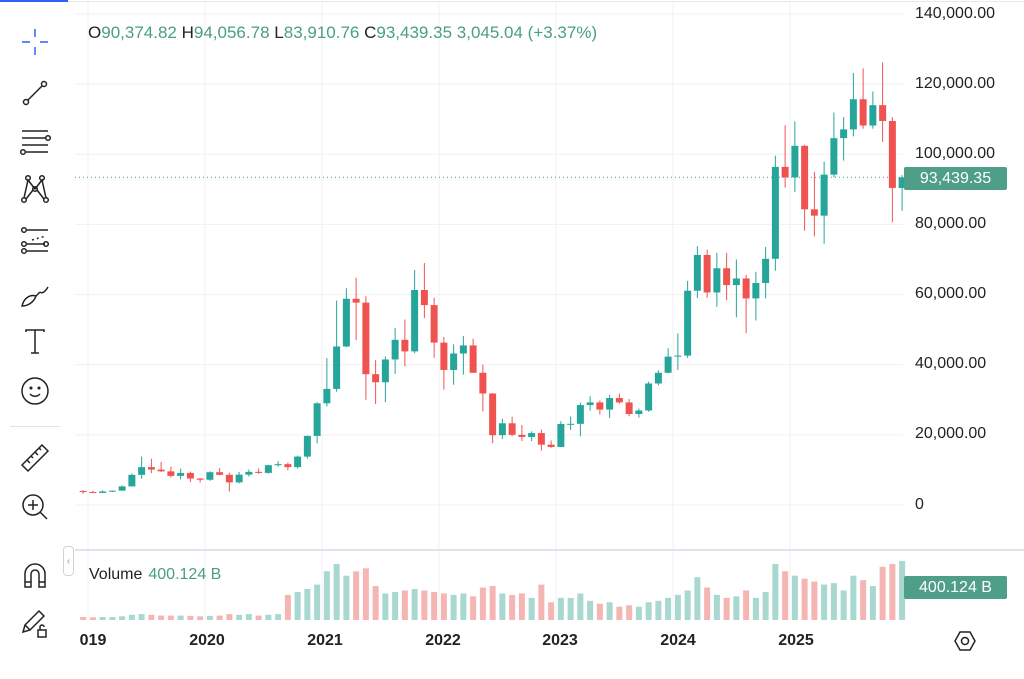  I want to click on crosshair-icon, so click(35, 42).